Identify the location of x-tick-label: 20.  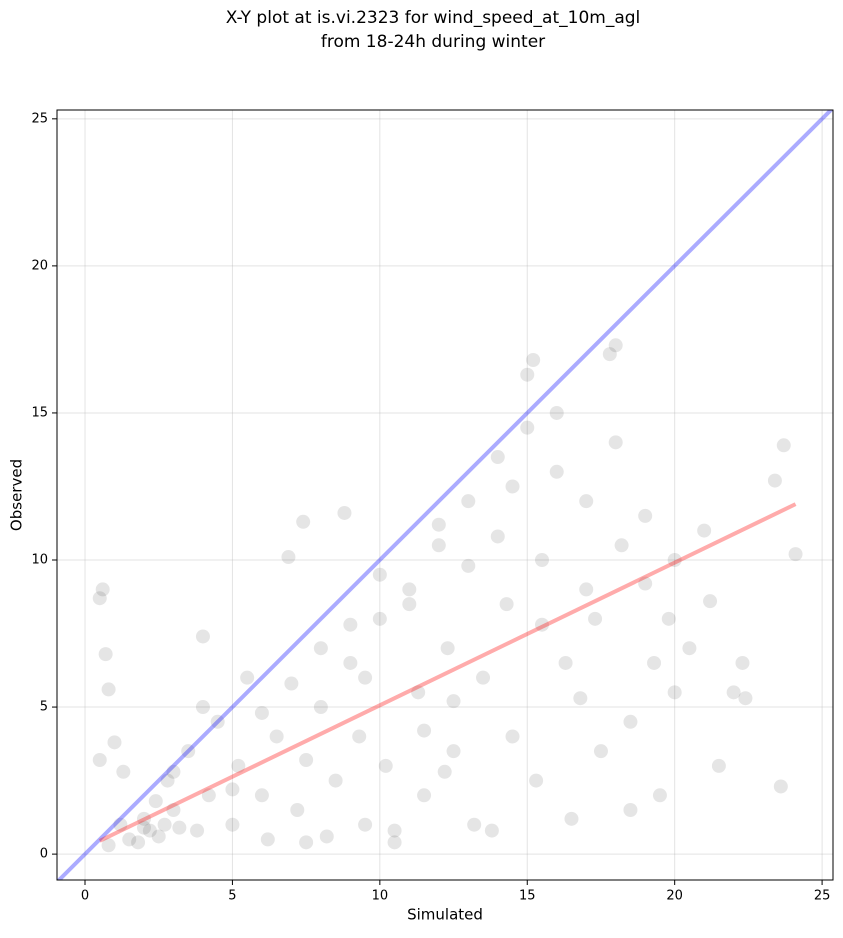
(674, 896).